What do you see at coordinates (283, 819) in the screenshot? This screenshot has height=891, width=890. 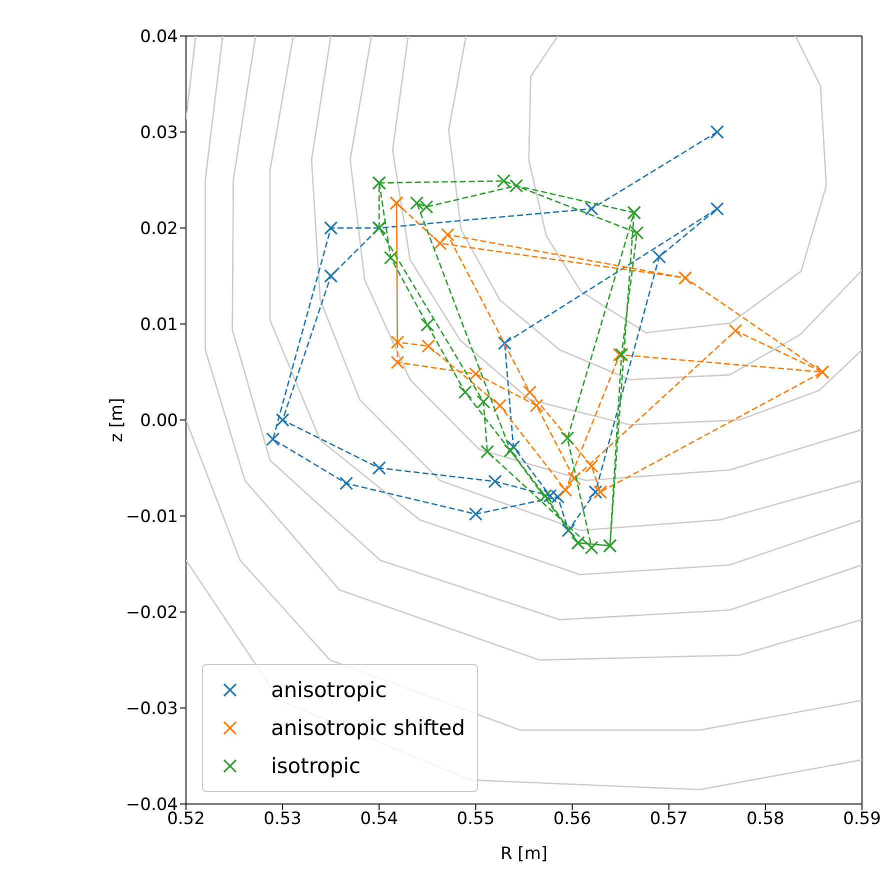 I see `x-tick-label: 0.53` at bounding box center [283, 819].